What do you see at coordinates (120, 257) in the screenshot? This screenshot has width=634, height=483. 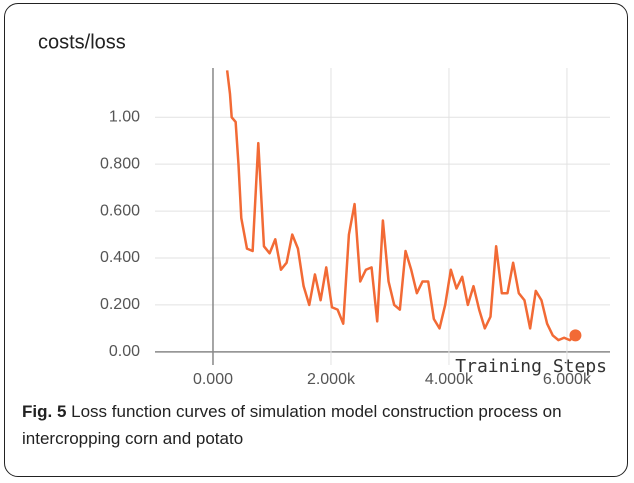 I see `y-tick-label: 0.400` at bounding box center [120, 257].